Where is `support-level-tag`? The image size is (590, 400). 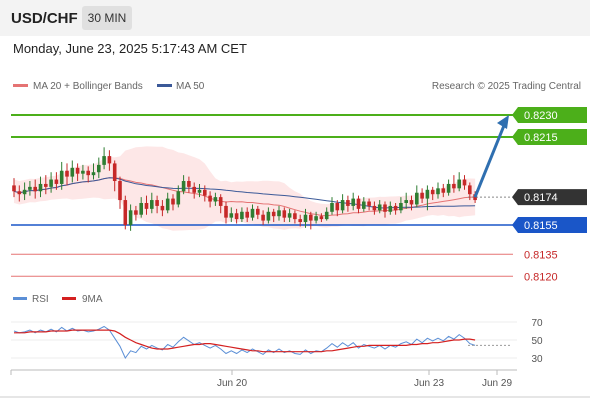 support-level-tag is located at coordinates (549, 224).